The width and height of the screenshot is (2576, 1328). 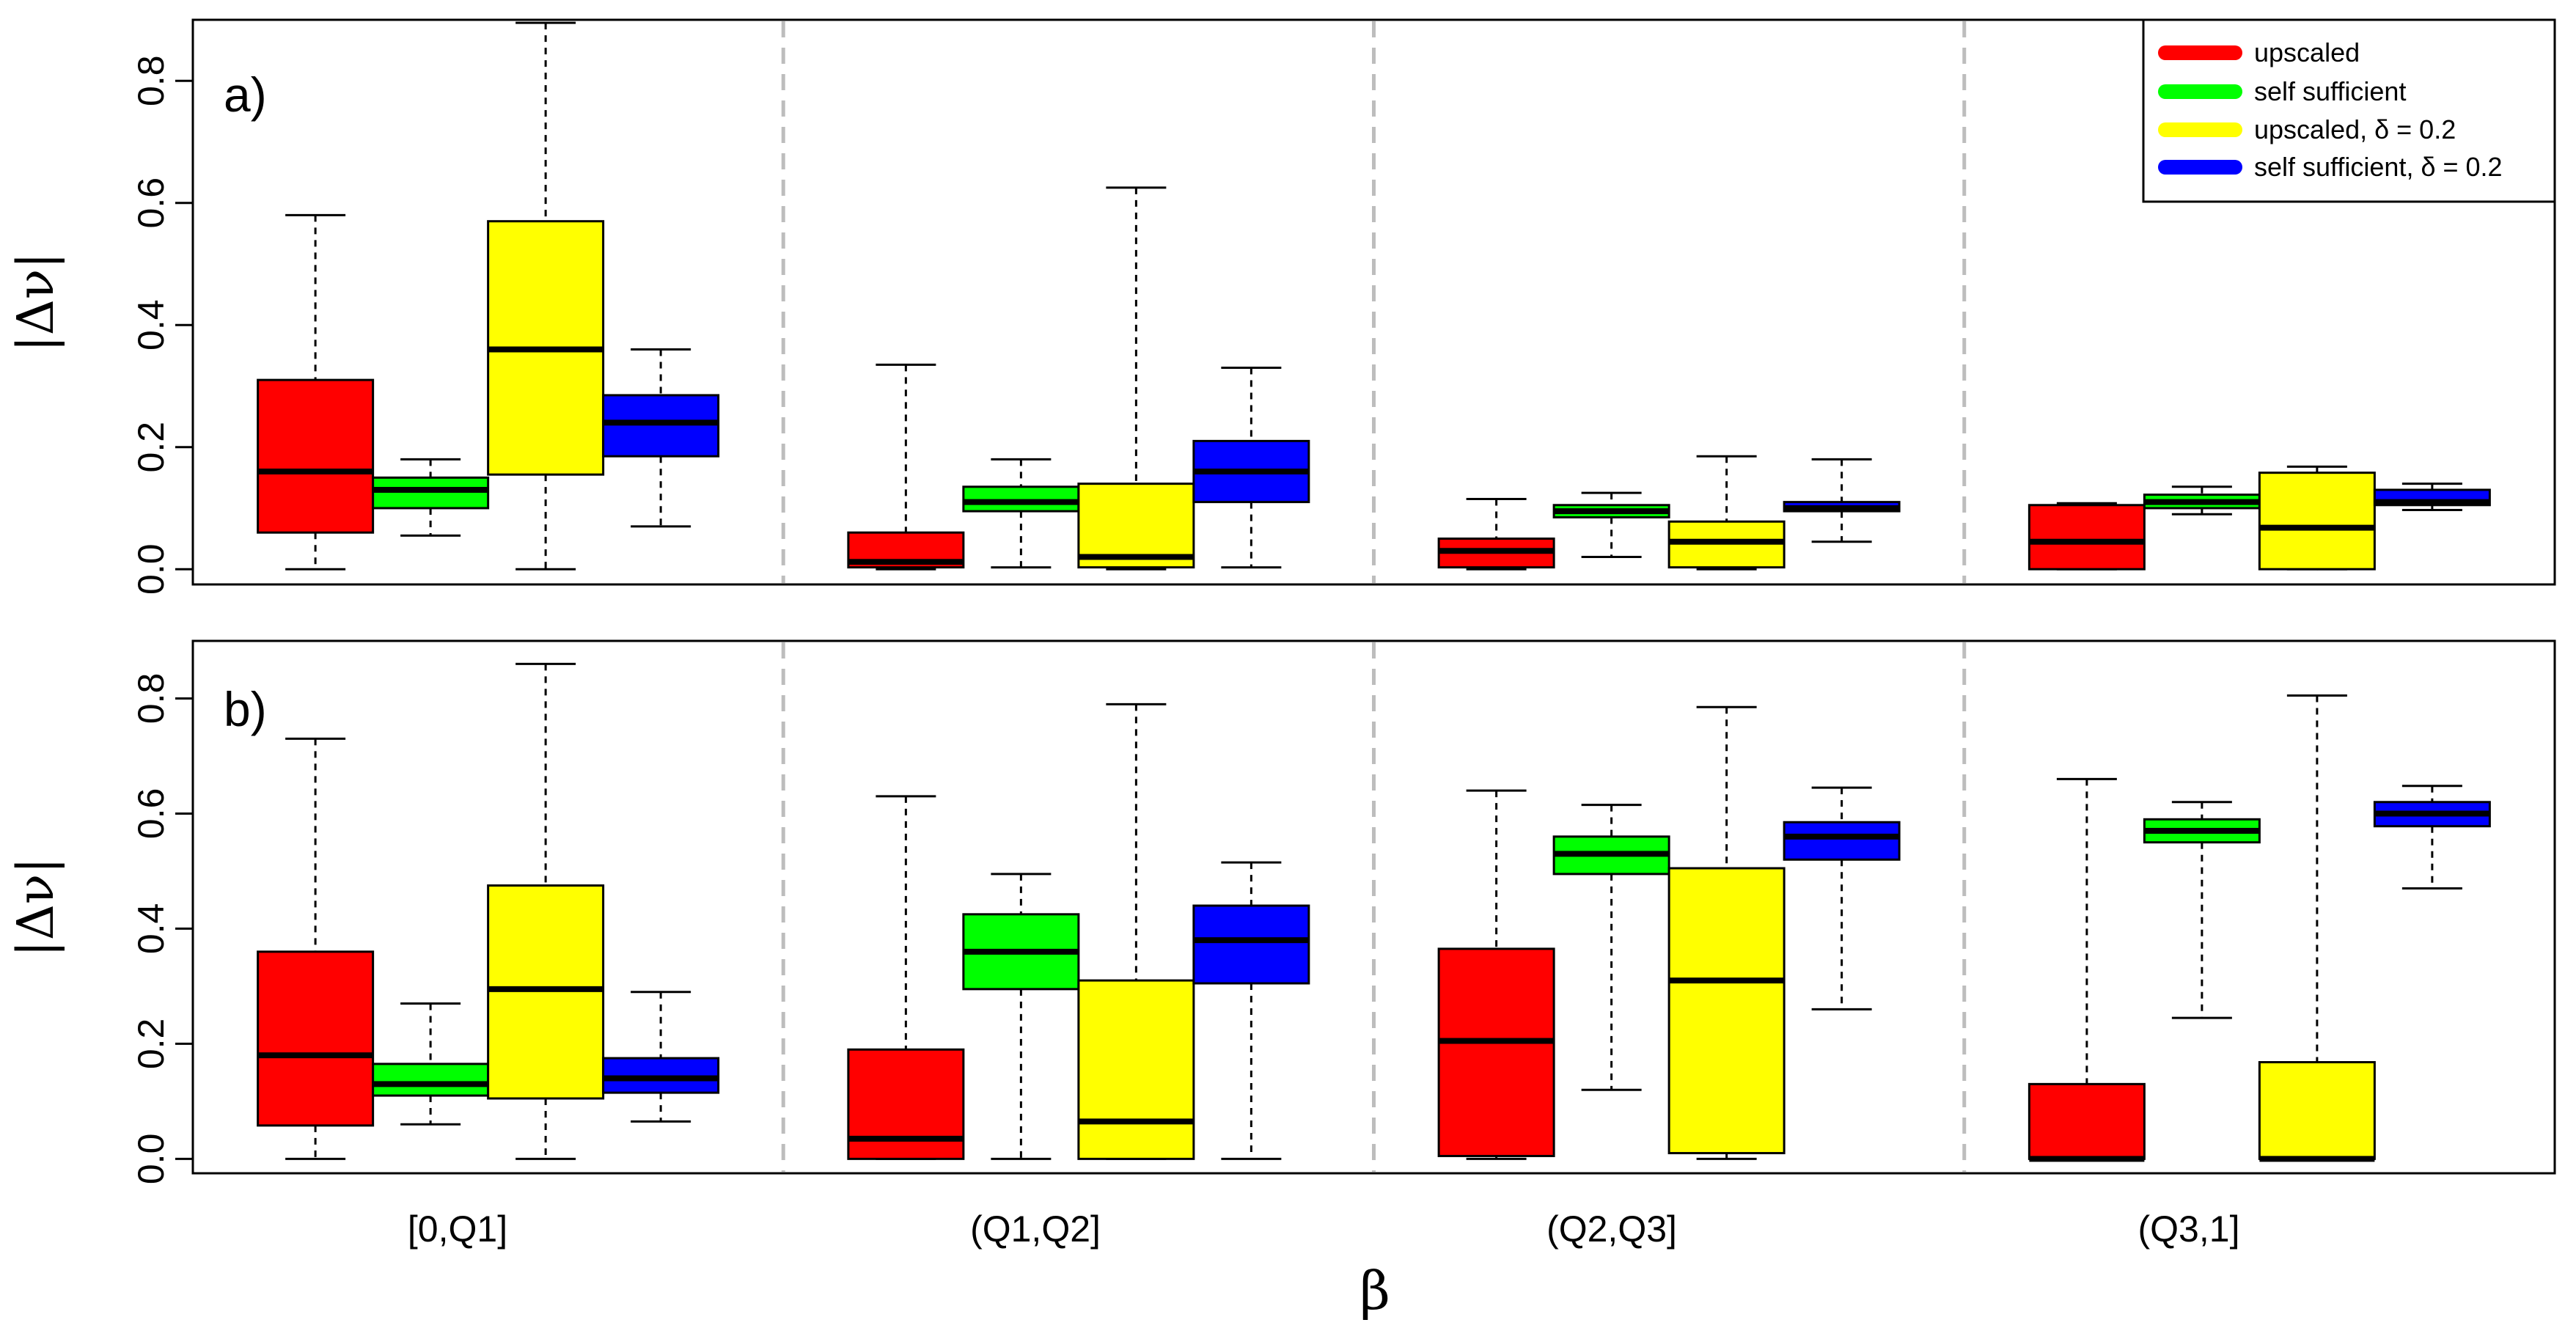 I want to click on x-tick-label-2: (Q2,Q3], so click(x=1612, y=1229).